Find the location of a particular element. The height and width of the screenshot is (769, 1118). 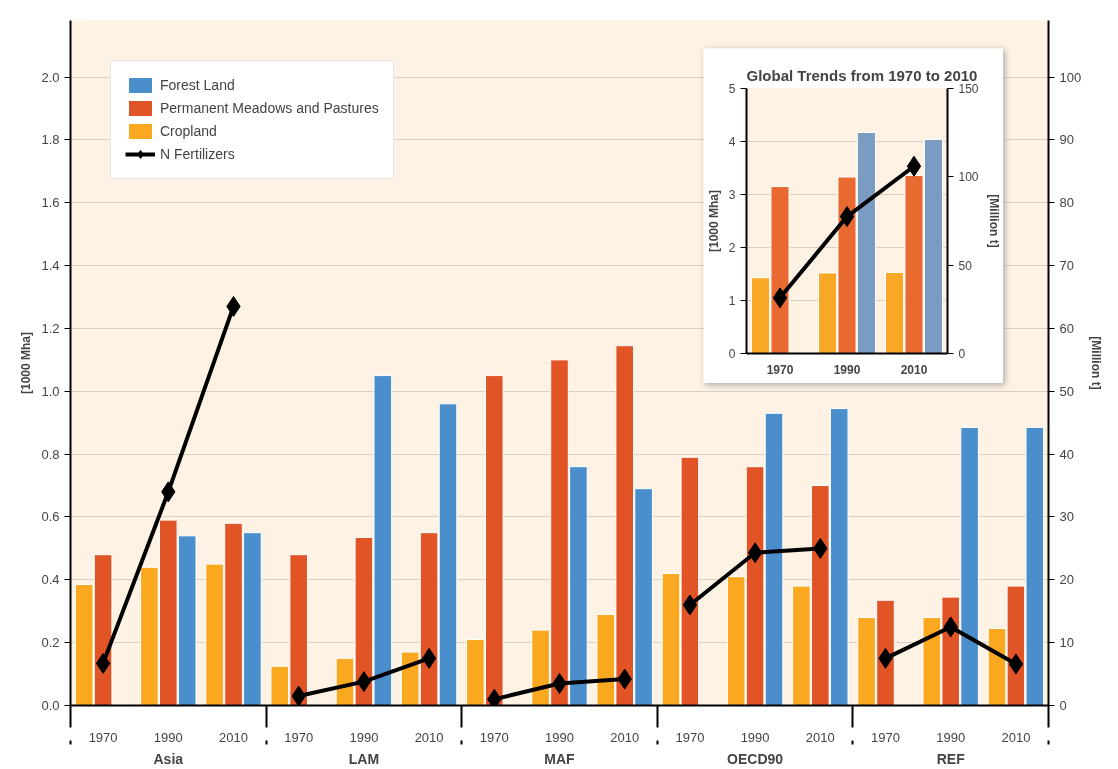

y-tick-label: 1.6 is located at coordinates (50, 203).